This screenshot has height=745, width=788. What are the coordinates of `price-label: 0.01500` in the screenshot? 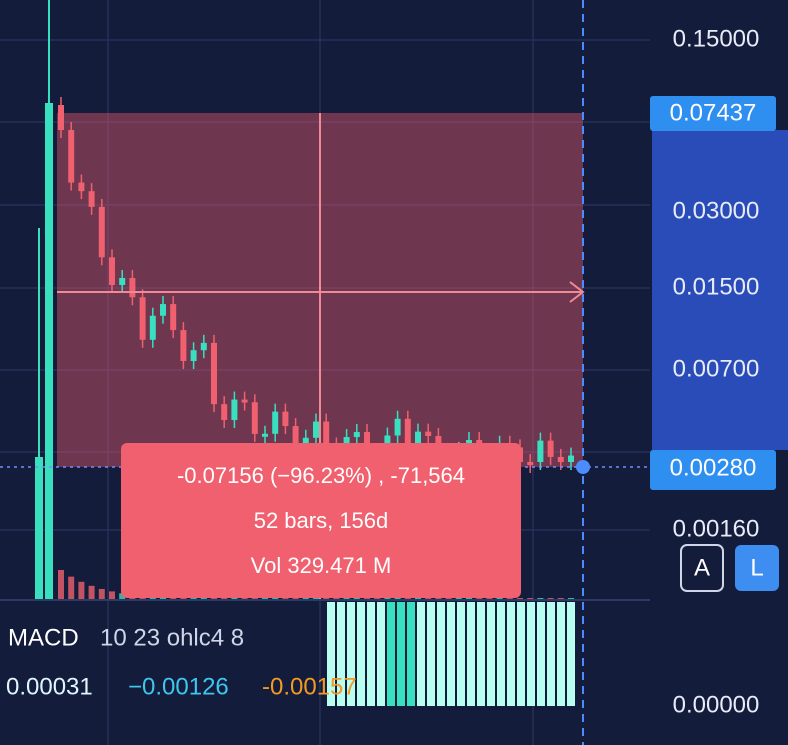 It's located at (716, 286).